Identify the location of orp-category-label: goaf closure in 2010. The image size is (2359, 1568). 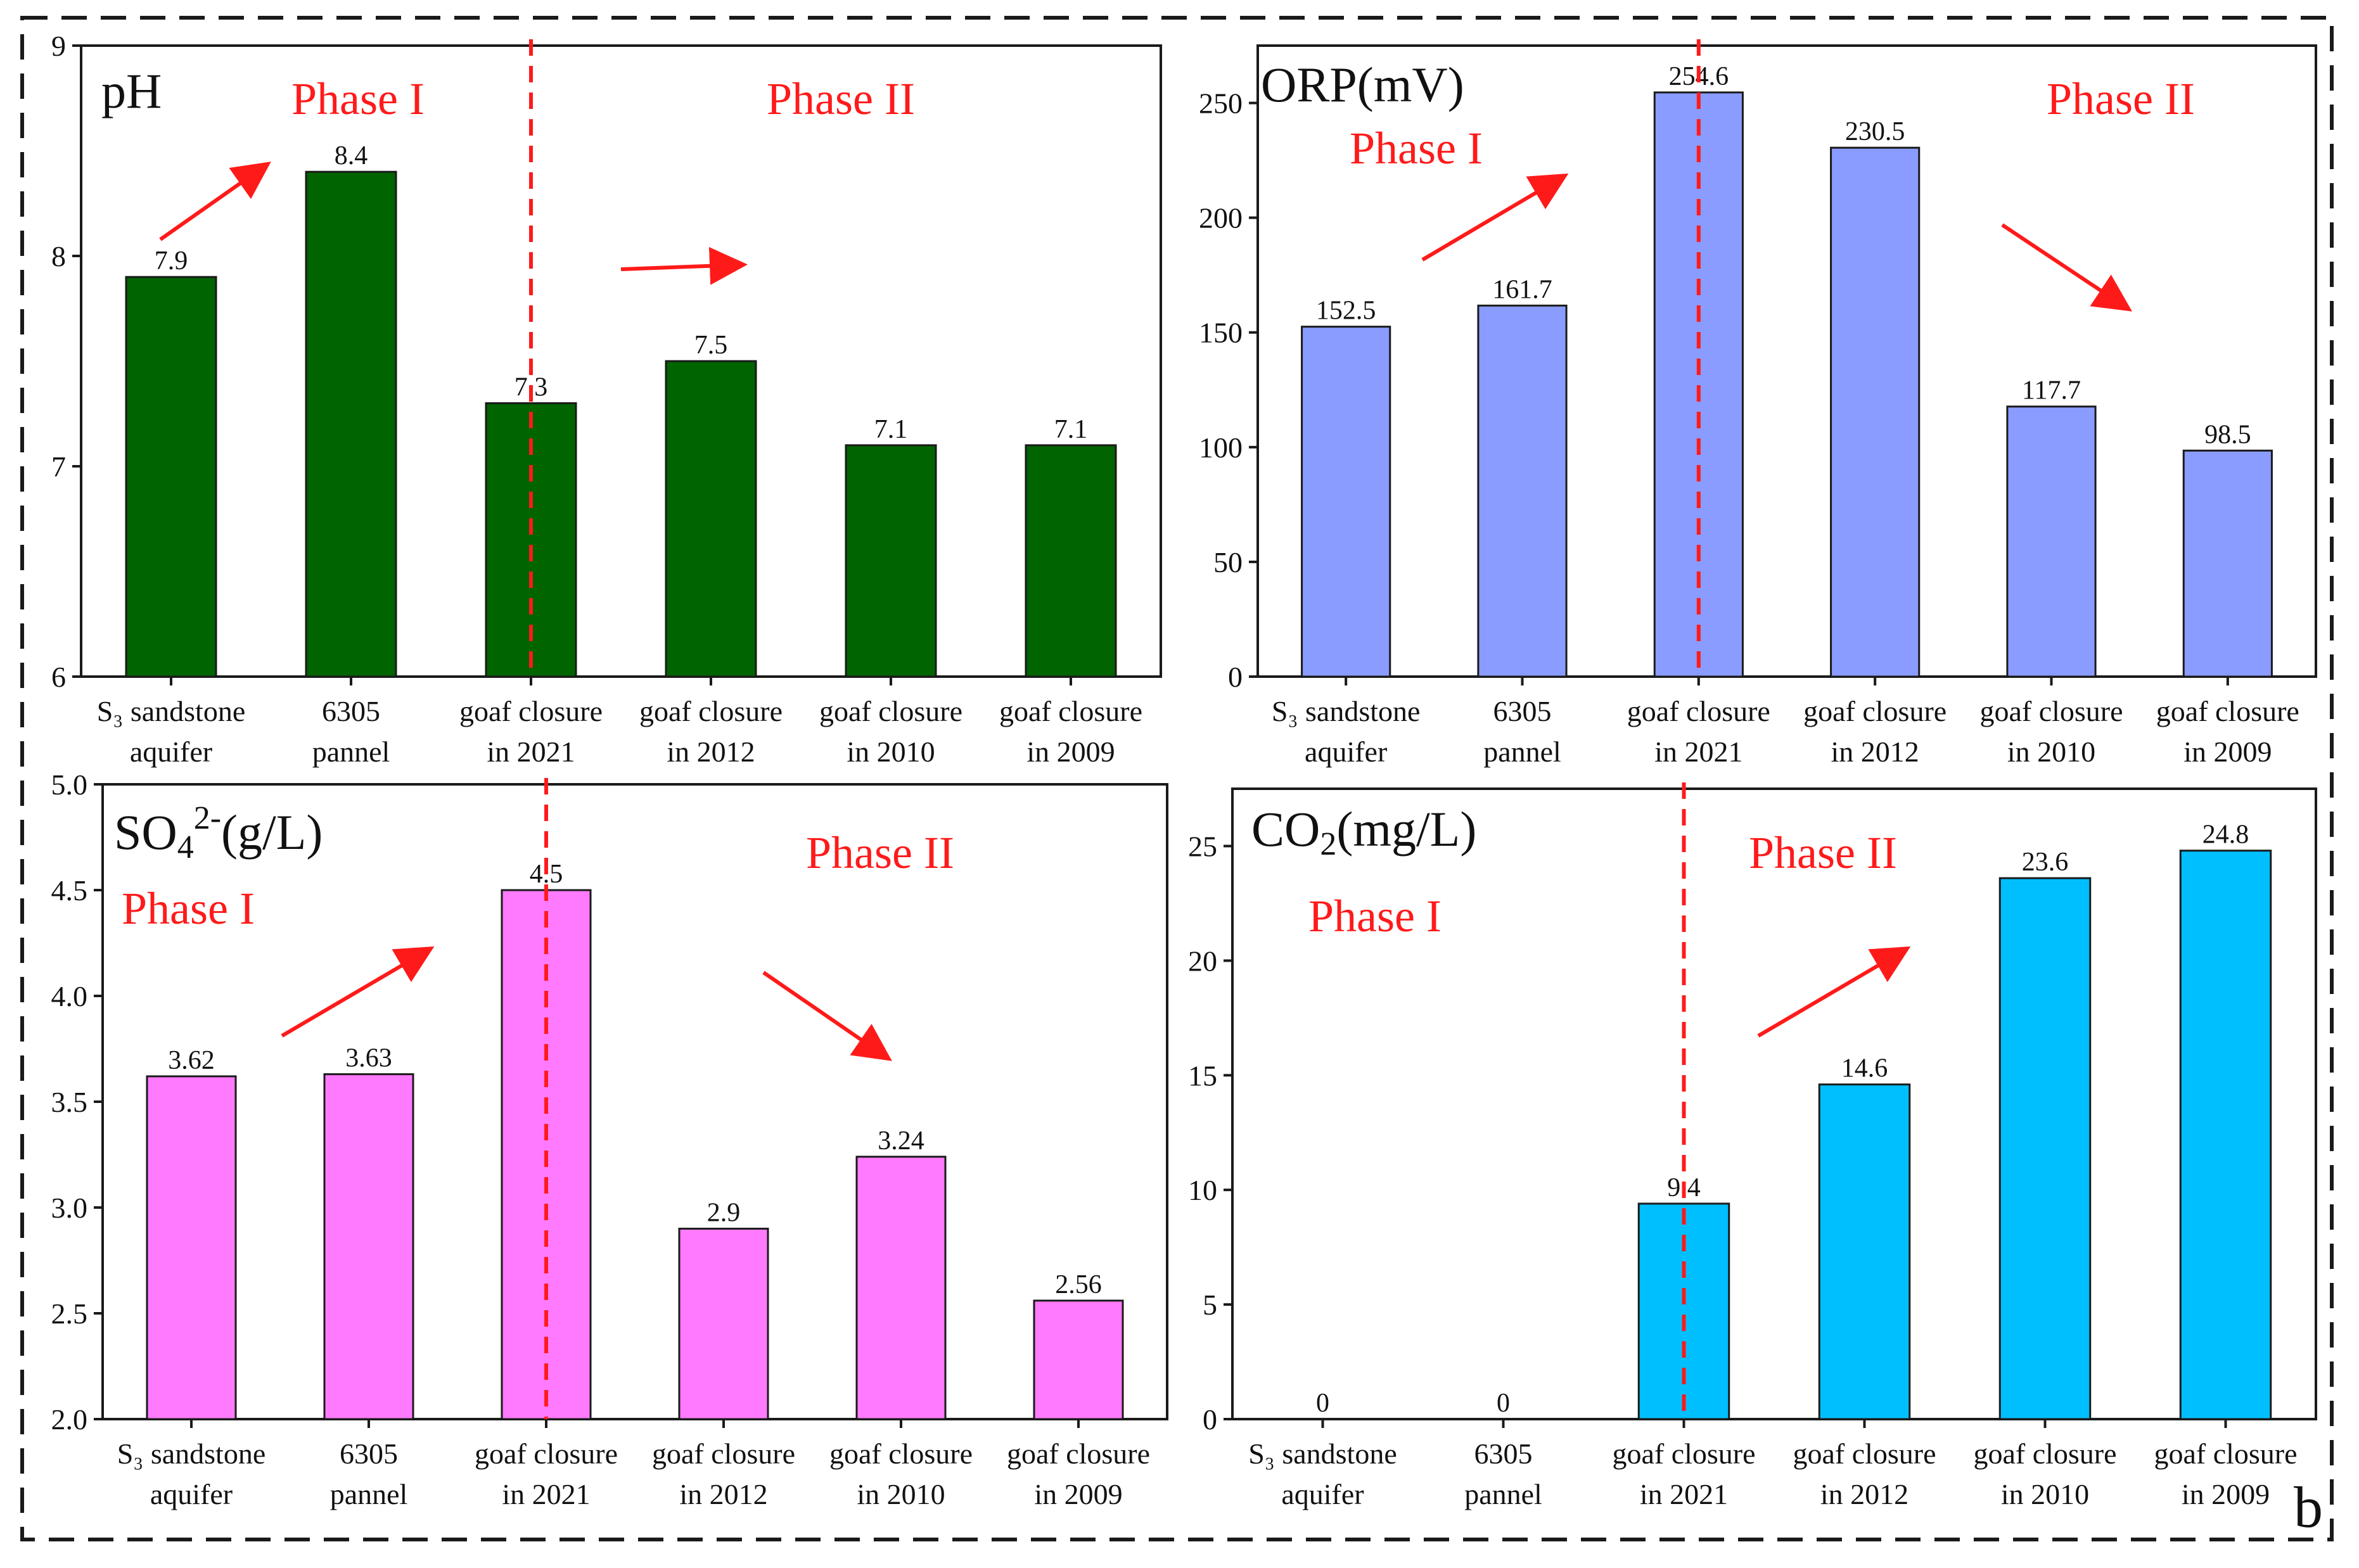
(2051, 731).